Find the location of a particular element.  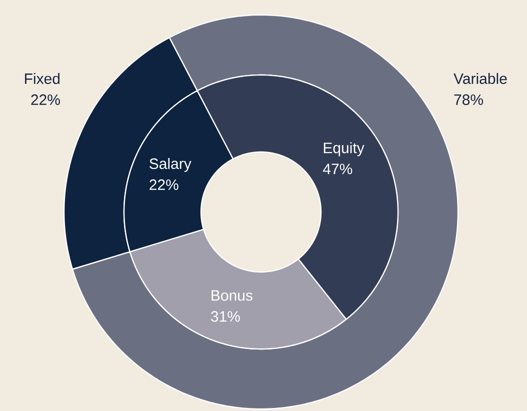

slice-label: Fixed is located at coordinates (42, 78).